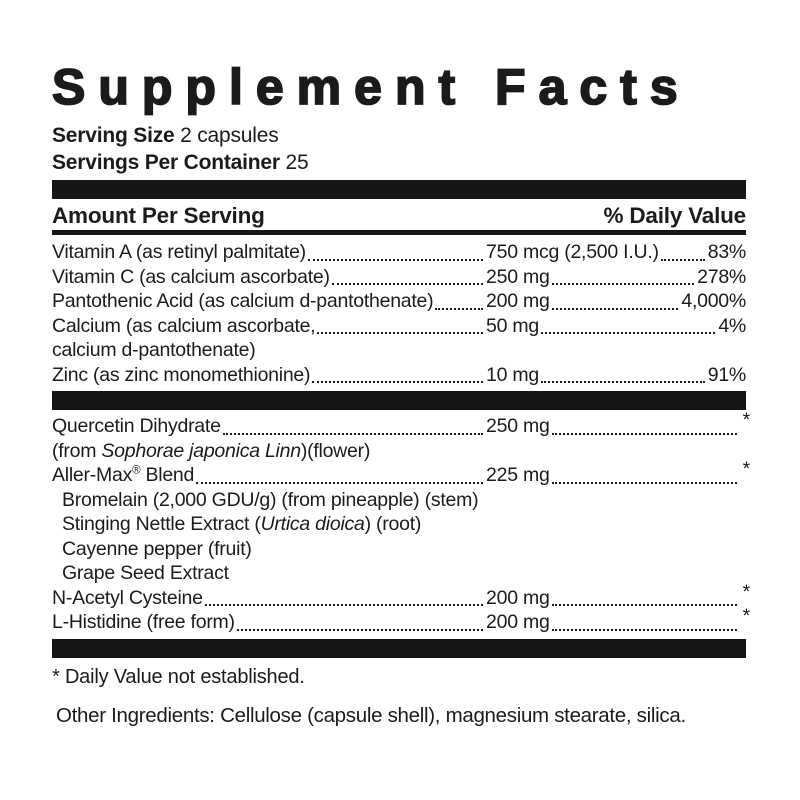  What do you see at coordinates (136, 470) in the screenshot?
I see `registered-trademark-symbol: ®` at bounding box center [136, 470].